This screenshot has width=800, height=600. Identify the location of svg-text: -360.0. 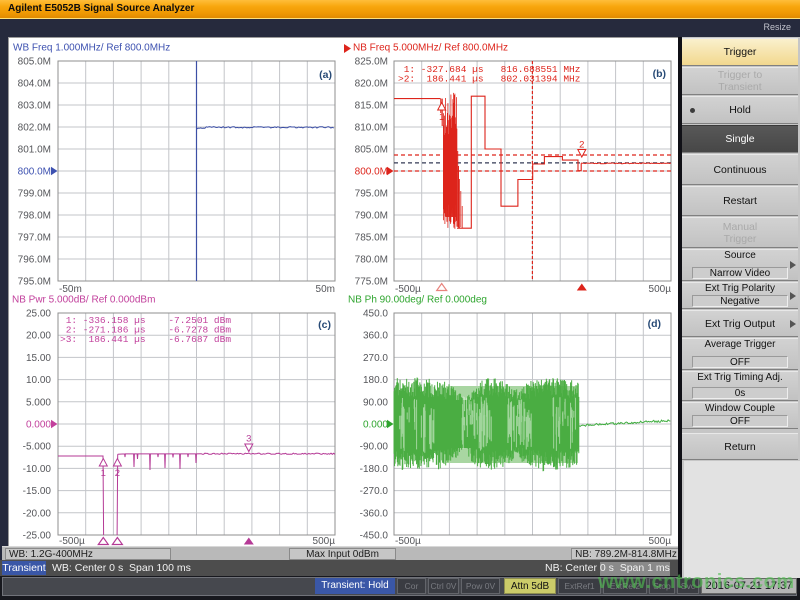
(374, 513).